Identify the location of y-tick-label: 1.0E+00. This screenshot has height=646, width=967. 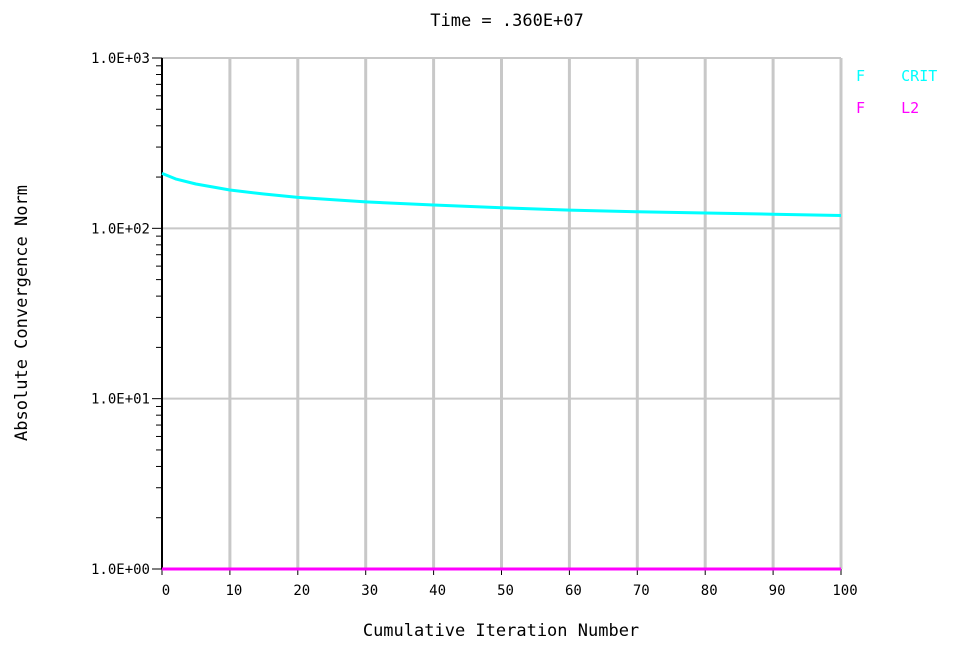
(120, 570).